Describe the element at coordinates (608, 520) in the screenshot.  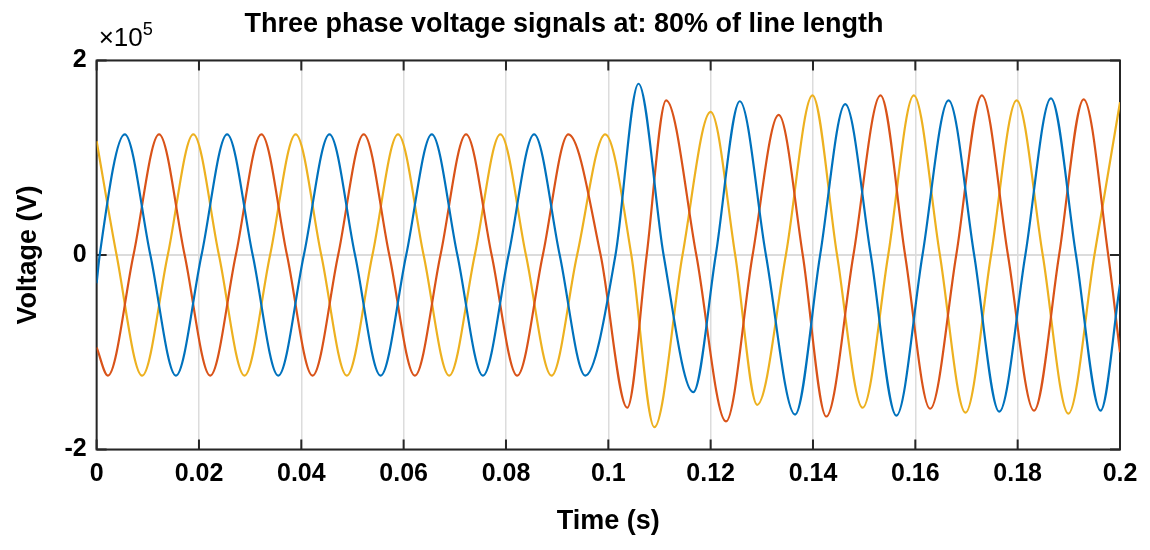
I see `x-axis-title: Time (s)` at that location.